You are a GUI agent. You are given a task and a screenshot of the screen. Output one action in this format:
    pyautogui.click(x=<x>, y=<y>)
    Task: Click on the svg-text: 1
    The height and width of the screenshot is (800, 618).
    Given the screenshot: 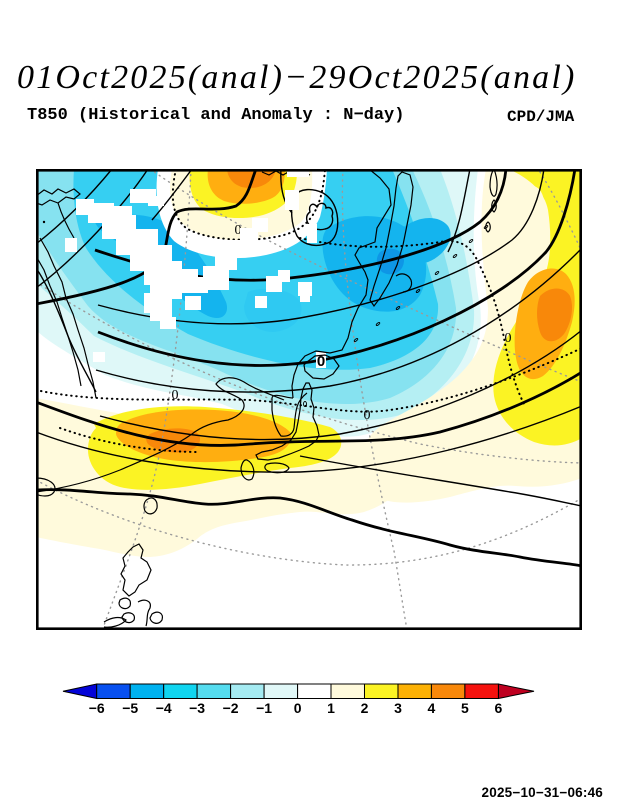 What is the action you would take?
    pyautogui.click(x=331, y=708)
    